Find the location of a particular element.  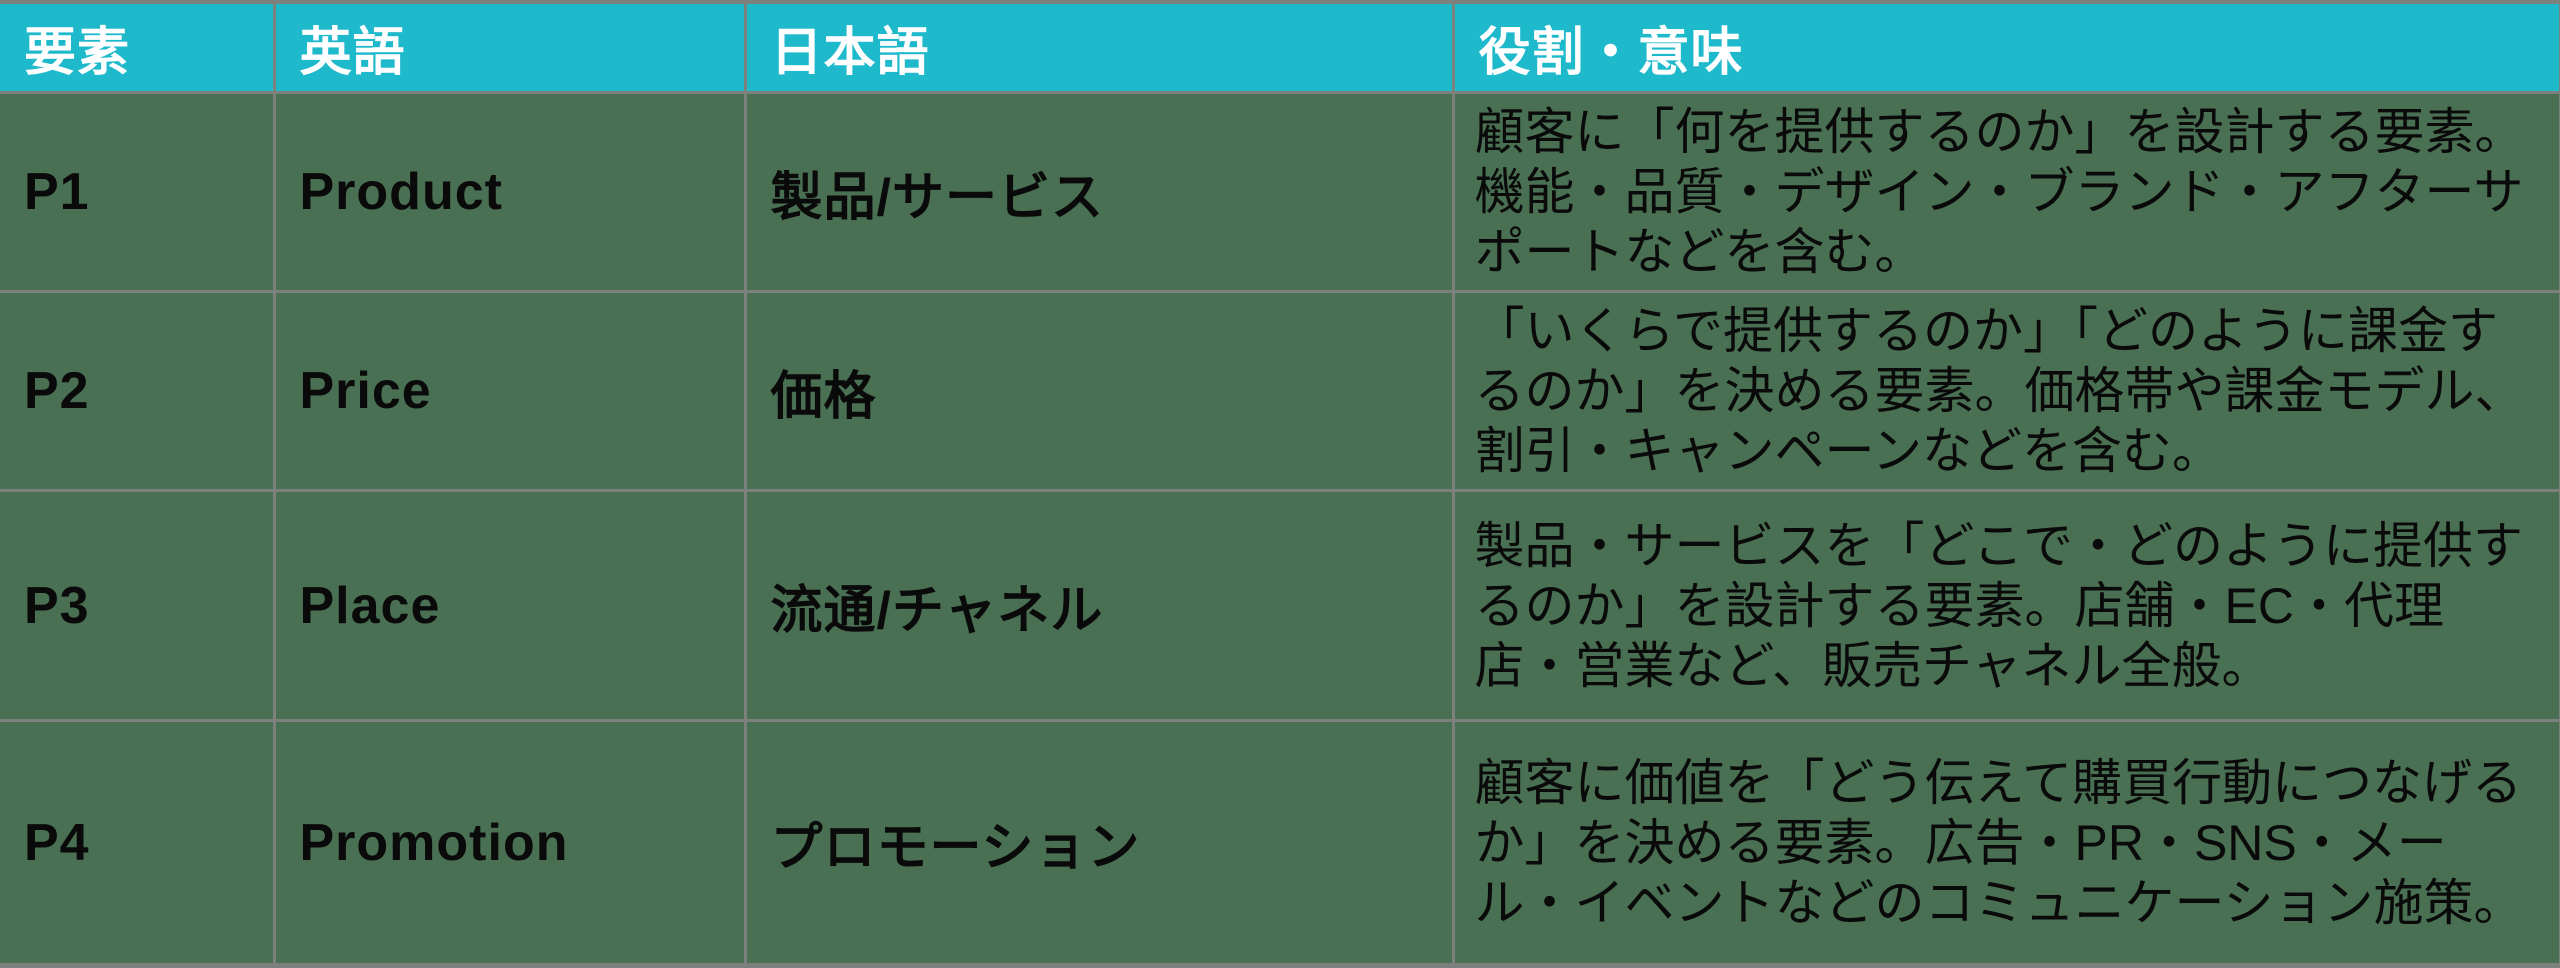

cell-japanese-p3: 流通/チャネル is located at coordinates (1099, 605).